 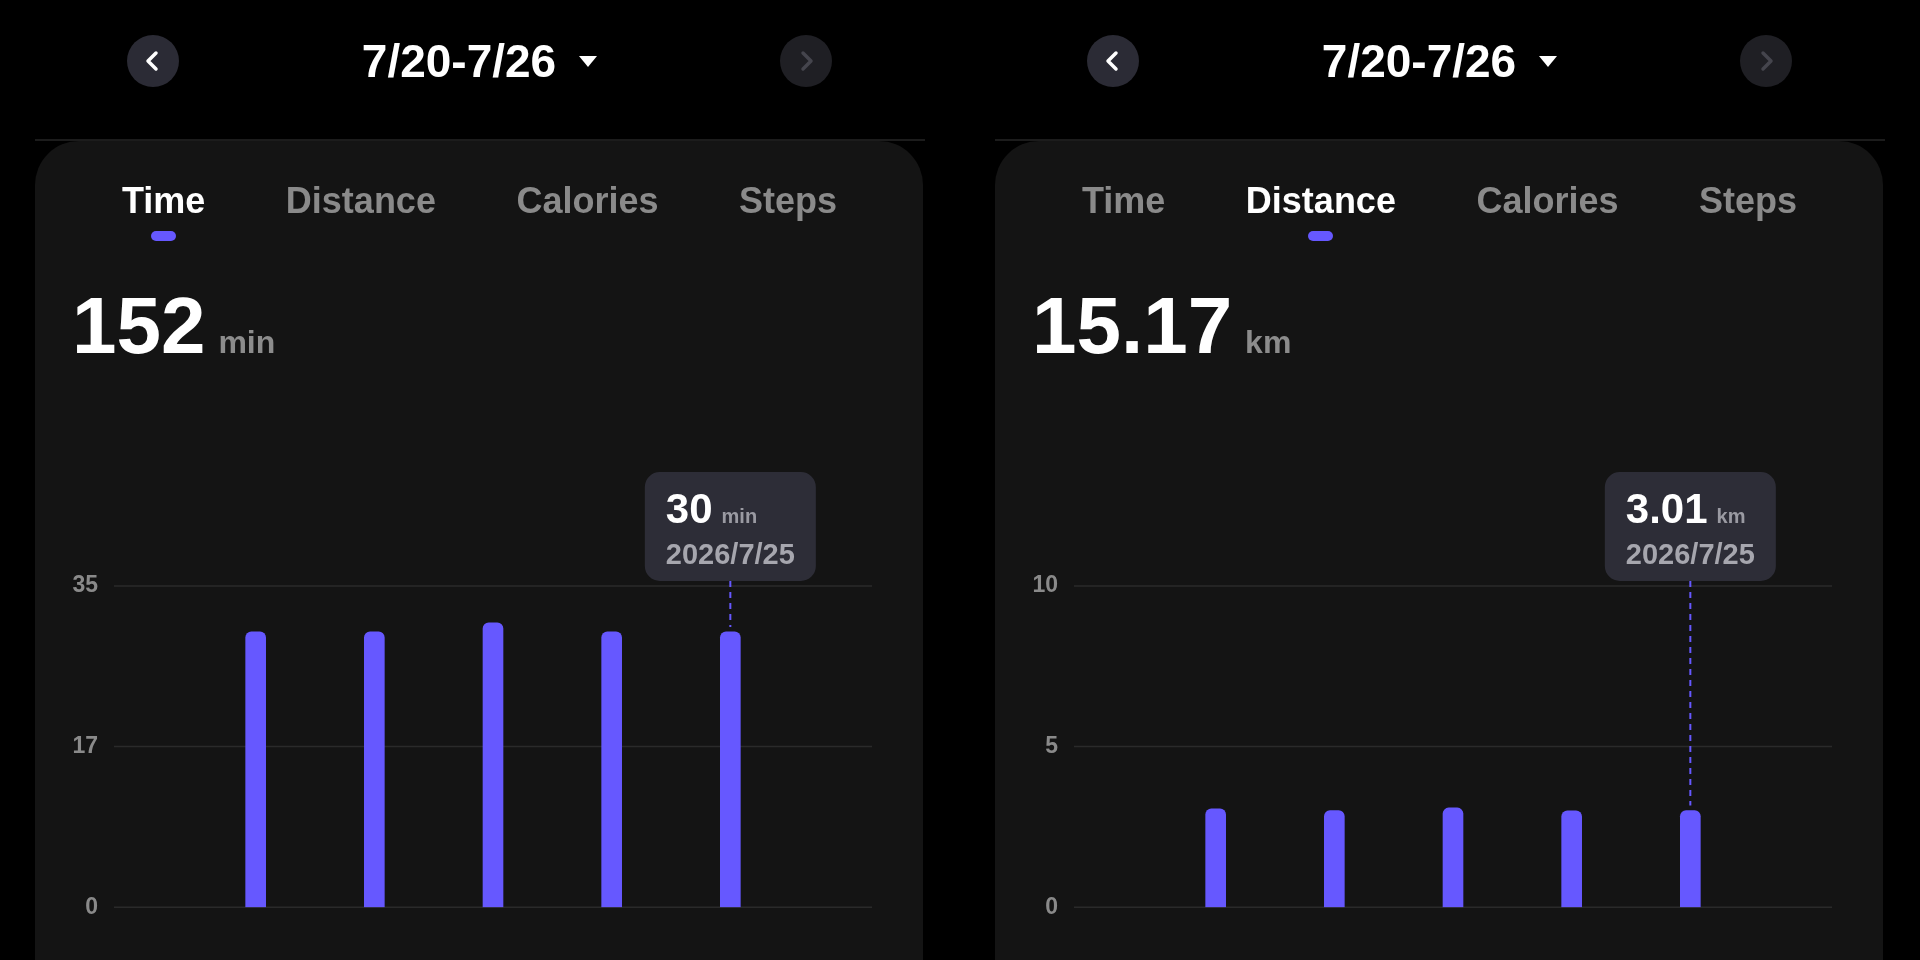 I want to click on data-label: 30 min, so click(x=711, y=508).